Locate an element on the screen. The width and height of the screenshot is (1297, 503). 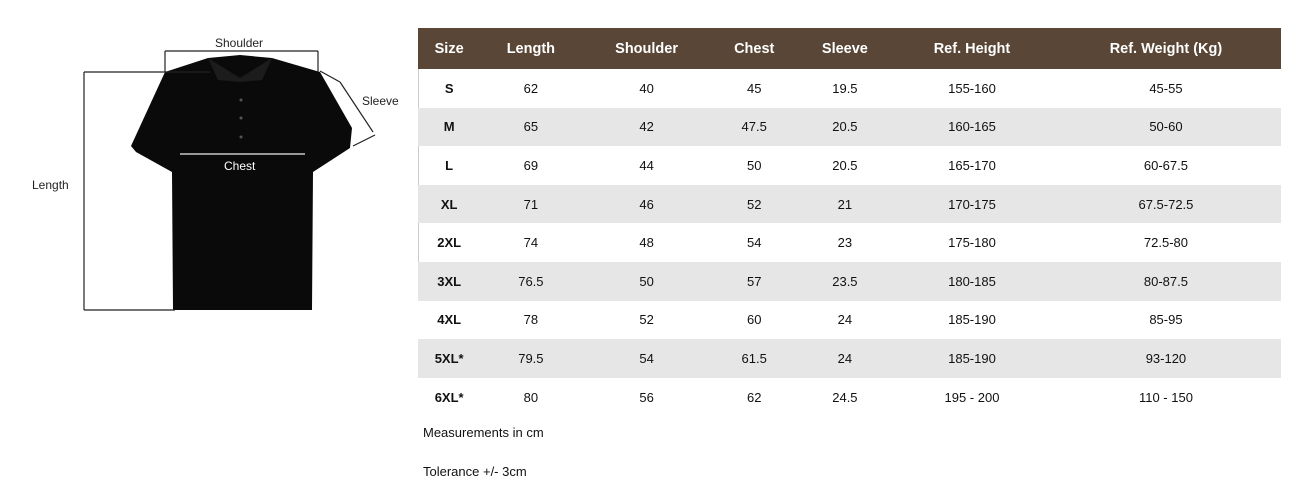
size-cell: S is located at coordinates (449, 88).